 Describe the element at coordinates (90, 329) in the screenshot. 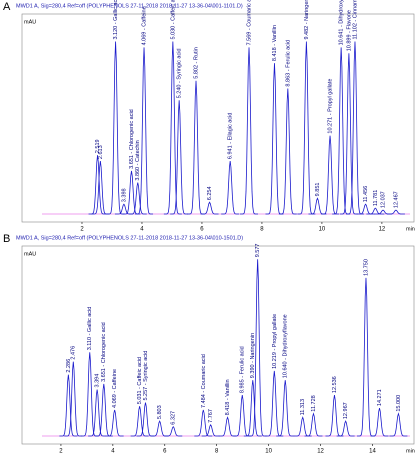

I see `peak-label: 3.110 - Gallic acid` at that location.